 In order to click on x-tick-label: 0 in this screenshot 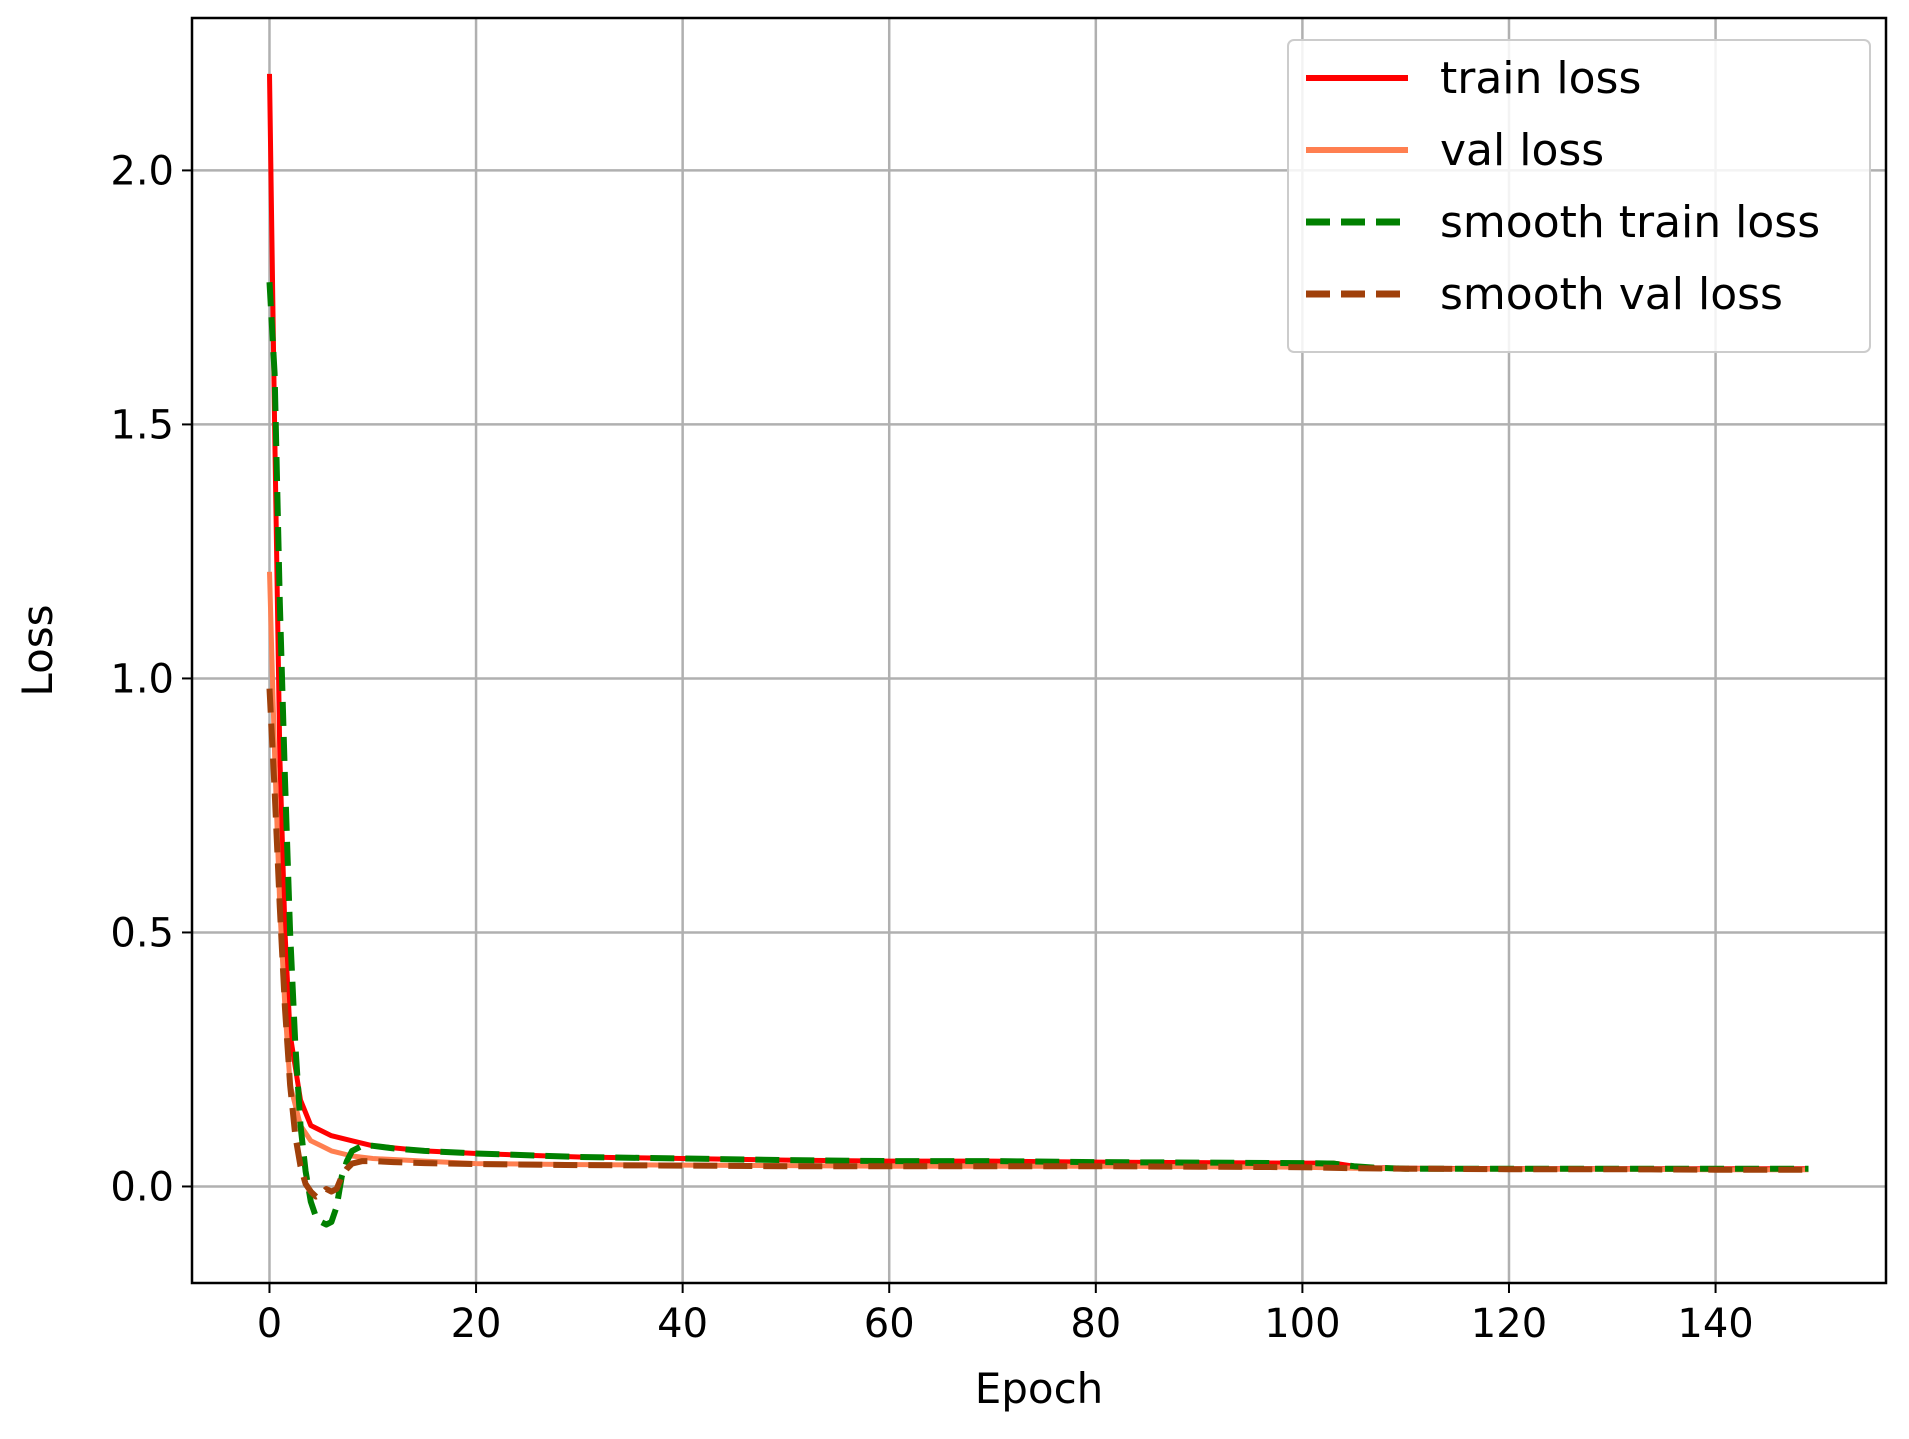, I will do `click(269, 1324)`.